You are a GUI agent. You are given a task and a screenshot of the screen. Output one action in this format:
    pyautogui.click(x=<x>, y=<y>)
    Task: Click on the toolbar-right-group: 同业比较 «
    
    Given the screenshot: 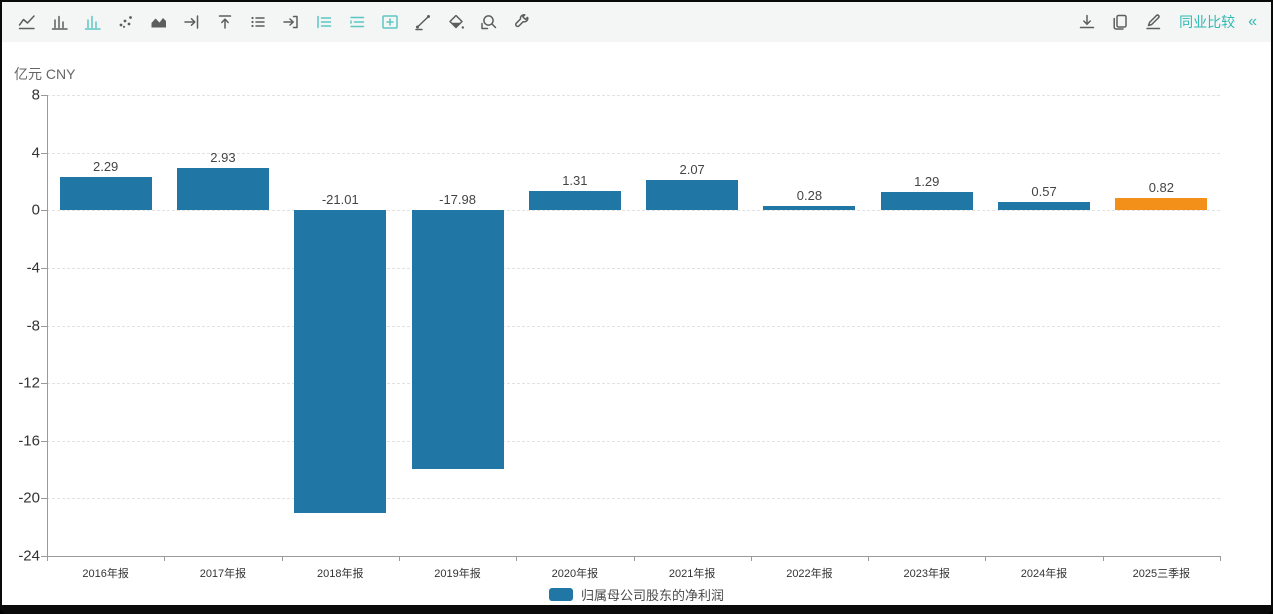 What is the action you would take?
    pyautogui.click(x=1165, y=22)
    